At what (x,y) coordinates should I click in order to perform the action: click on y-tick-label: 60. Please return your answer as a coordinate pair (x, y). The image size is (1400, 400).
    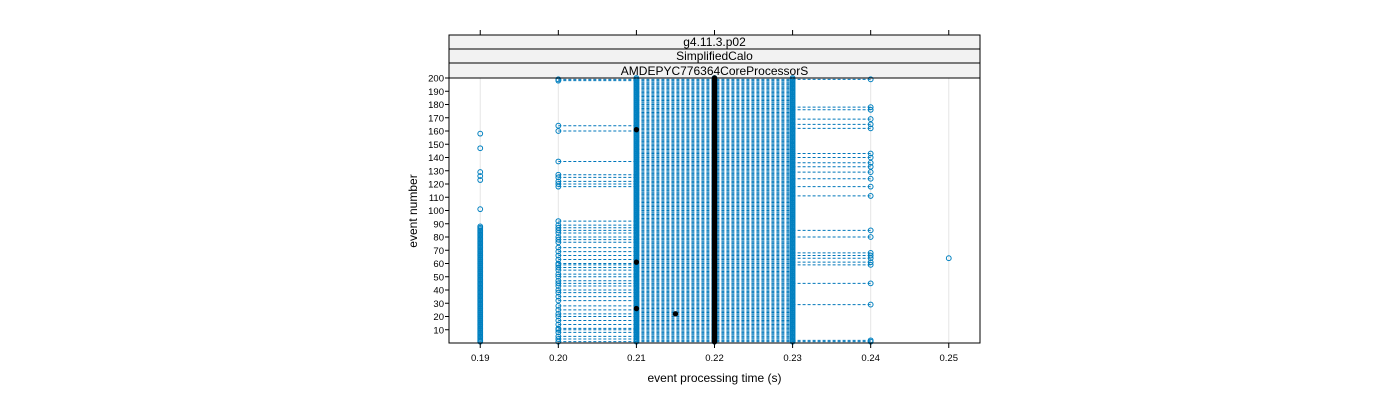
    Looking at the image, I should click on (438, 264).